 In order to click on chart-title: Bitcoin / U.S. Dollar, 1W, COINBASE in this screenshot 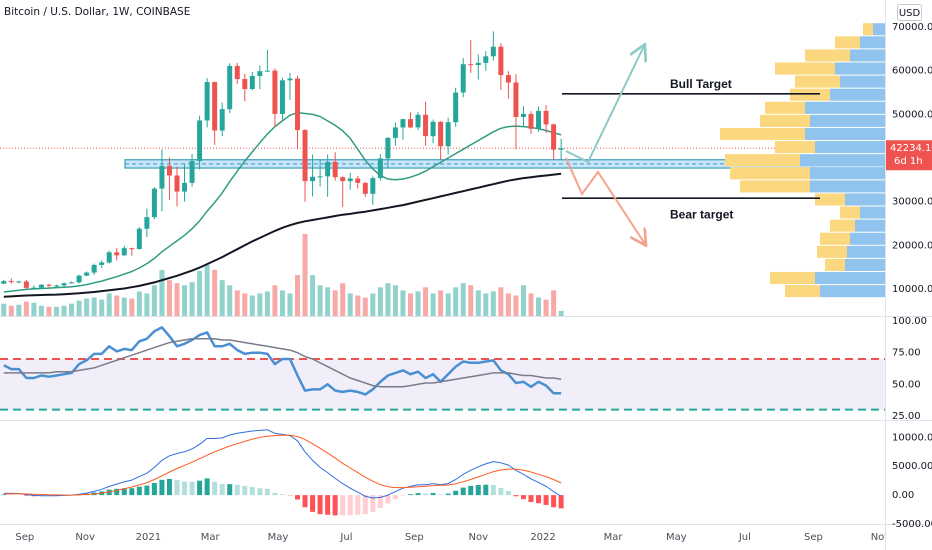, I will do `click(97, 12)`.